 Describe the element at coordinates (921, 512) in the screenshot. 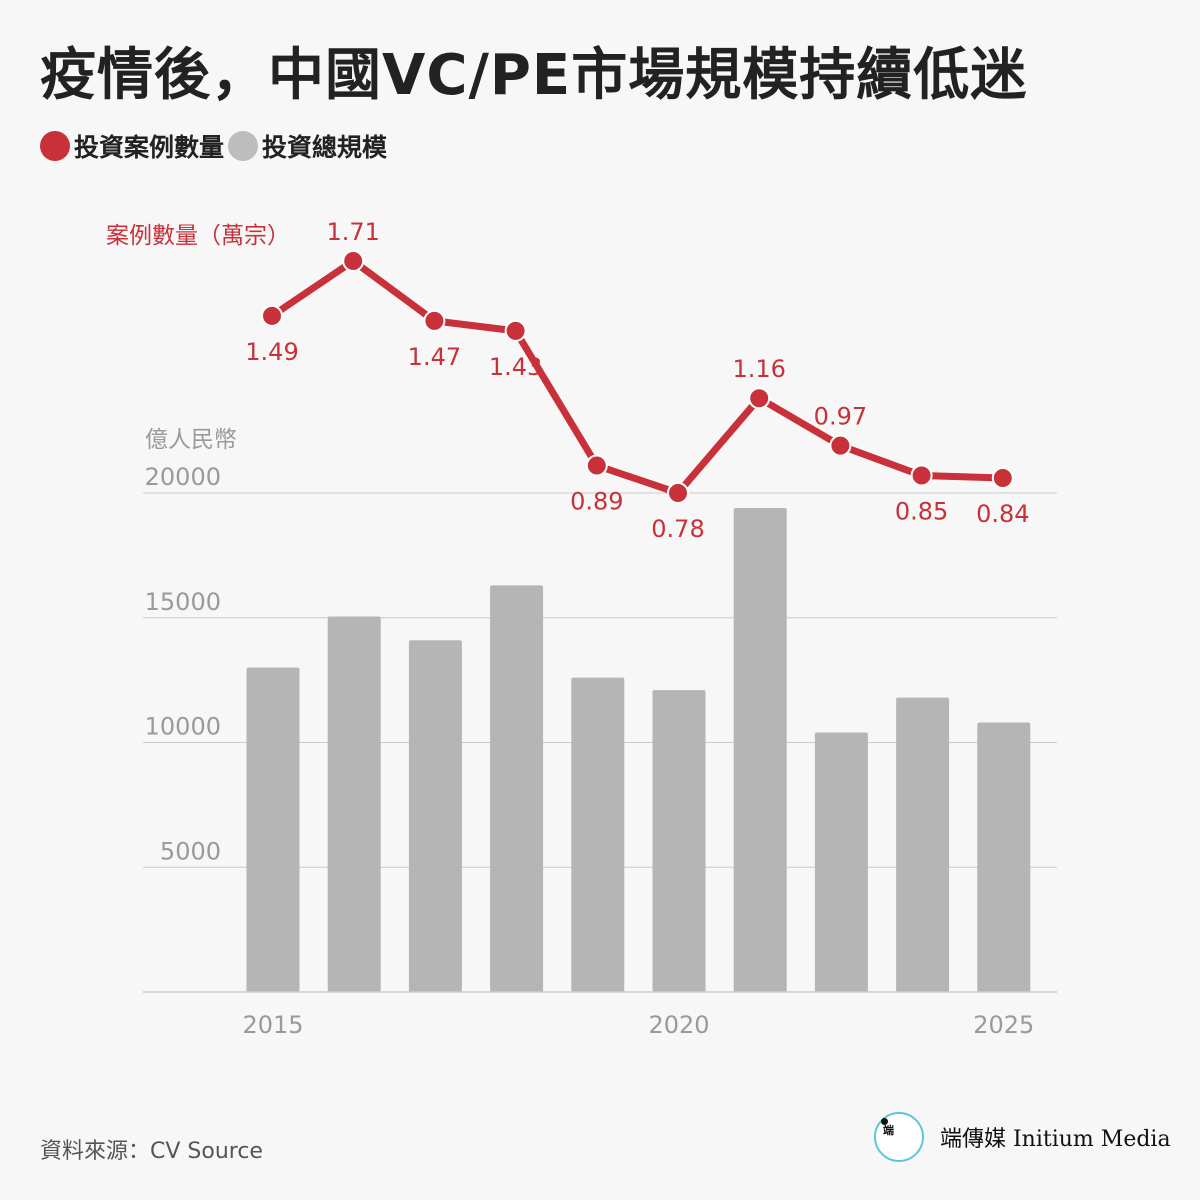

I see `data-label-2023: 0.85` at that location.